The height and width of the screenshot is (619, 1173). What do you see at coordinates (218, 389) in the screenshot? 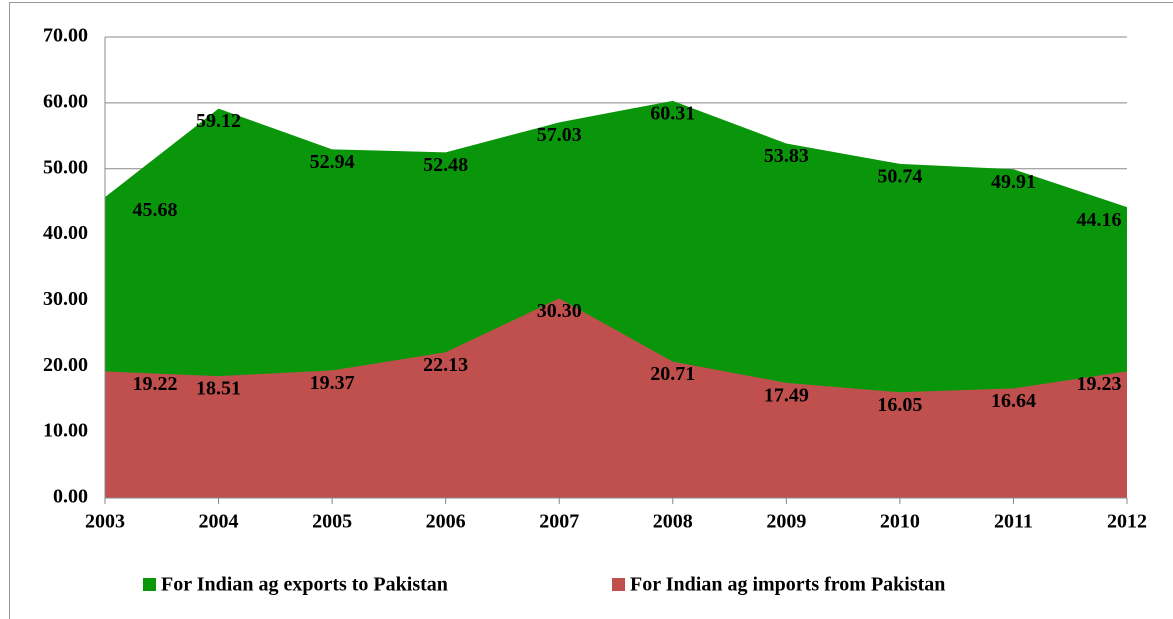
I see `data-label: 18.51` at bounding box center [218, 389].